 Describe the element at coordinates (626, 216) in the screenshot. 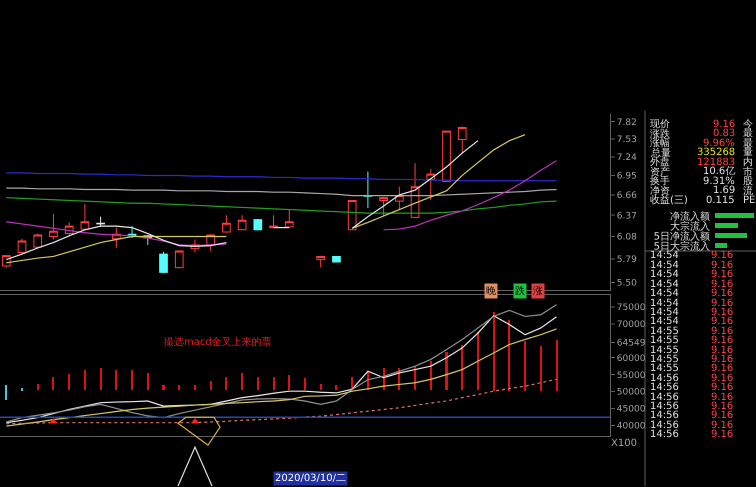

I see `y-tick-label: 6.37` at that location.